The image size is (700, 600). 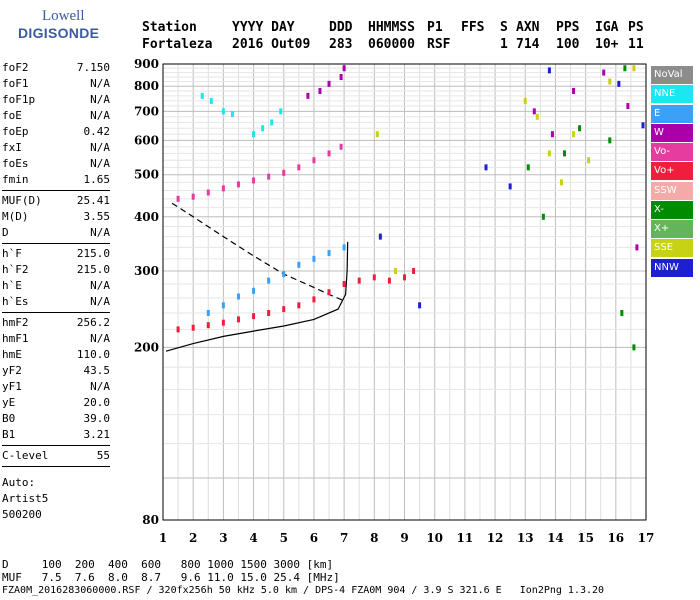 What do you see at coordinates (93, 354) in the screenshot?
I see `param-value: 110.0` at bounding box center [93, 354].